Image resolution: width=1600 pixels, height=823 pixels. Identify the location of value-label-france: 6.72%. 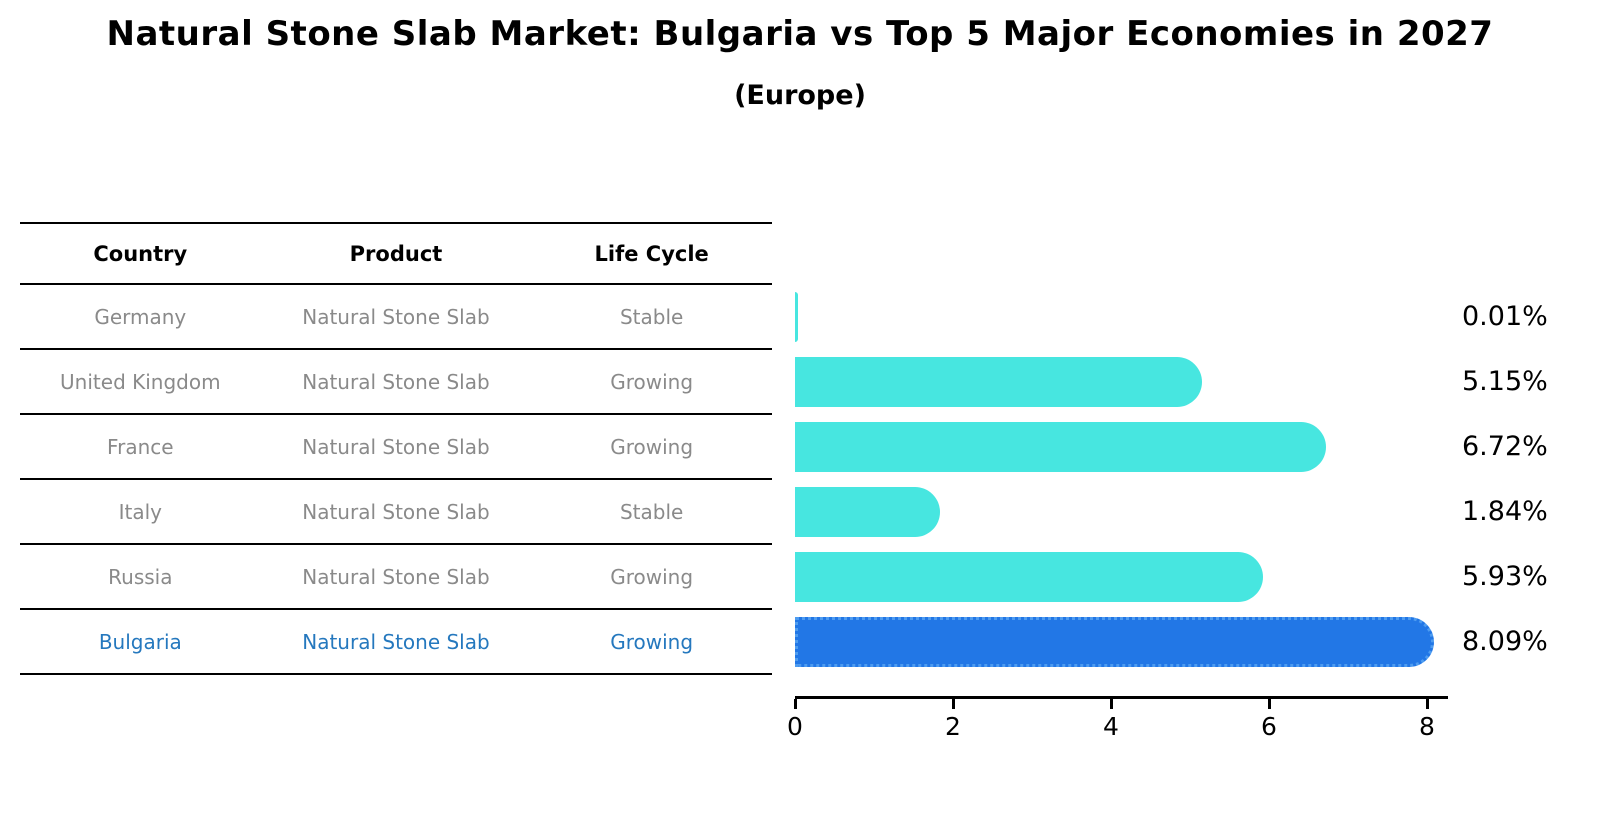
(1505, 446).